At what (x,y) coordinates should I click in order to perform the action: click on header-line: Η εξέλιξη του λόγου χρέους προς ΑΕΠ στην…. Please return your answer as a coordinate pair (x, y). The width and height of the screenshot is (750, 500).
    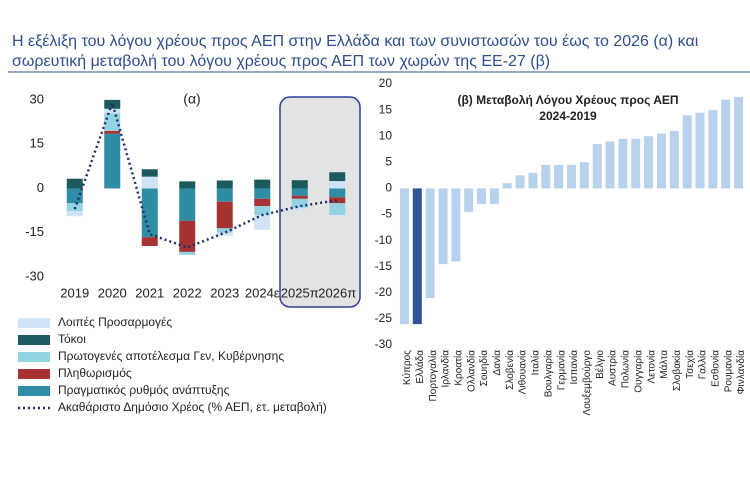
    Looking at the image, I should click on (355, 41).